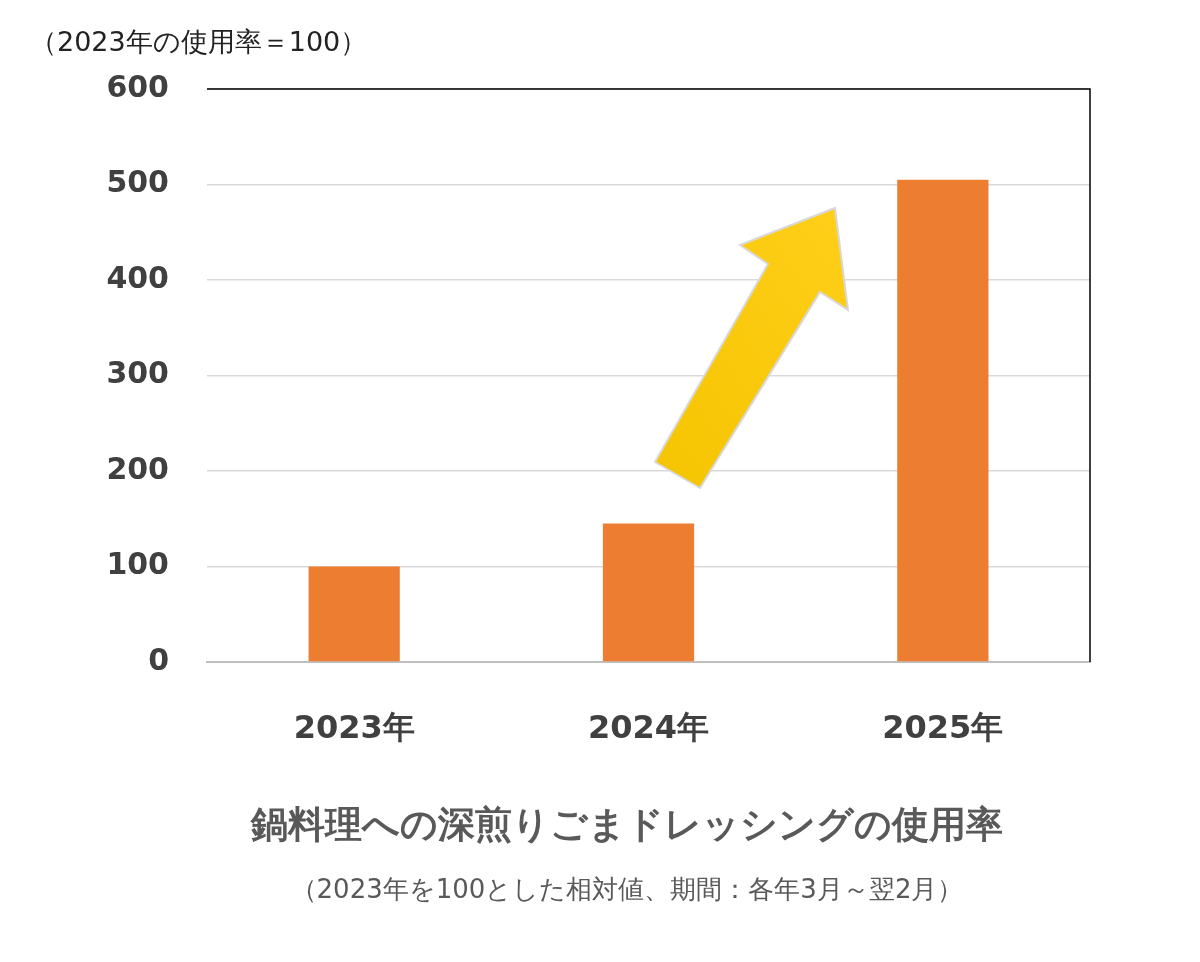 The width and height of the screenshot is (1200, 962). Describe the element at coordinates (137, 277) in the screenshot. I see `y-tick-label: 400` at that location.